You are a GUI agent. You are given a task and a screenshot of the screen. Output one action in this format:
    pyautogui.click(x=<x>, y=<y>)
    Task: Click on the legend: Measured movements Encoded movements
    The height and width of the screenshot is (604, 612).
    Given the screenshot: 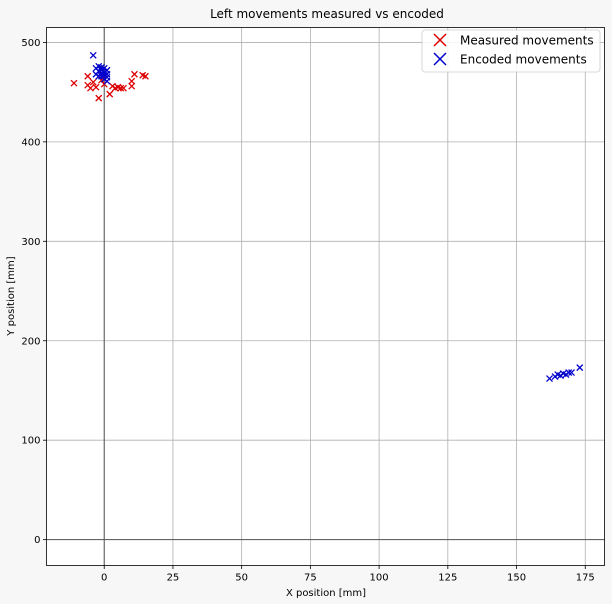 What is the action you would take?
    pyautogui.click(x=511, y=51)
    